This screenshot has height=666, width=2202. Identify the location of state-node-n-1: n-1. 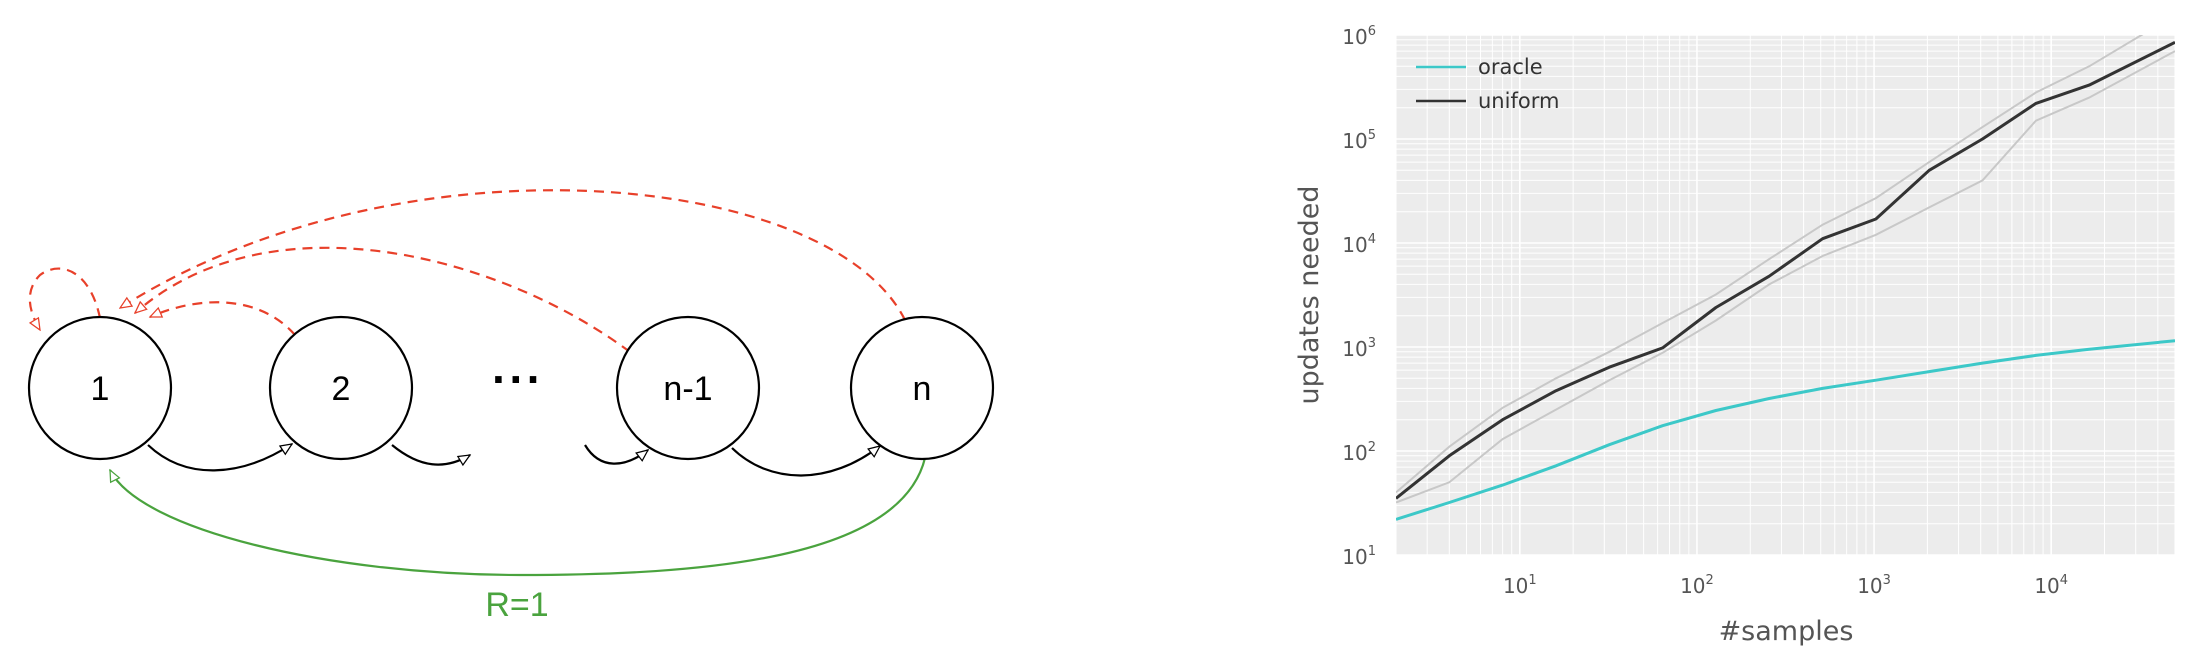
(688, 388).